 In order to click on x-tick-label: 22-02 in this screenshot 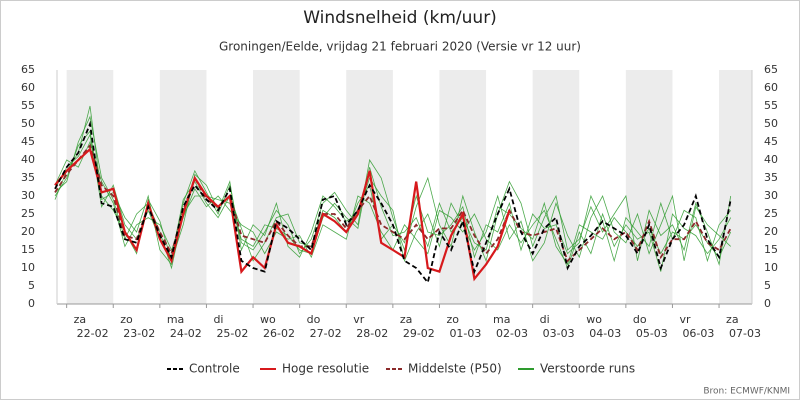, I will do `click(93, 333)`.